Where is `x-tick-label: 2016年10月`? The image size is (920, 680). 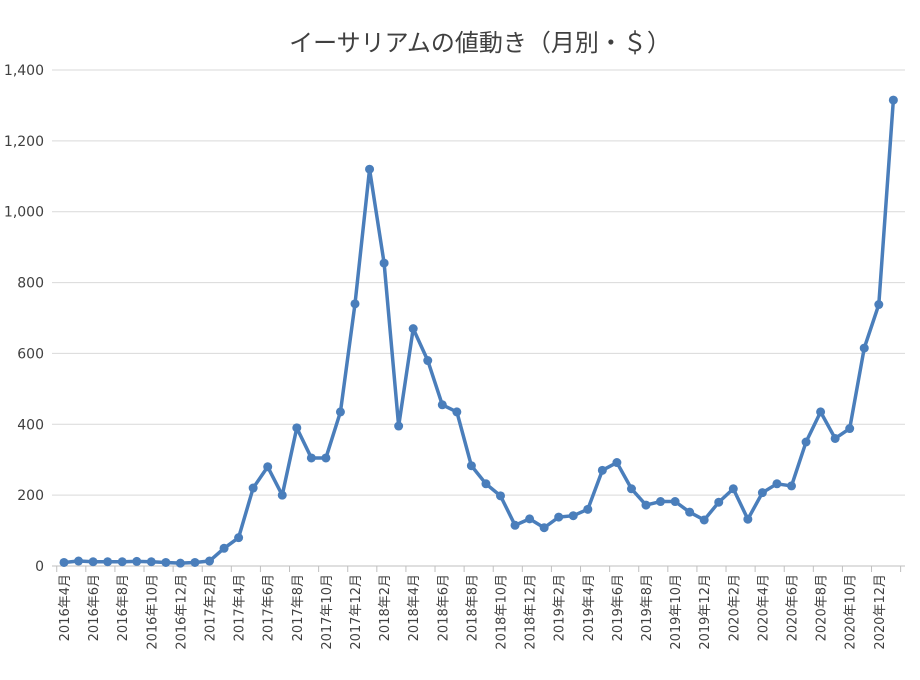
x-tick-label: 2016年10月 is located at coordinates (152, 612).